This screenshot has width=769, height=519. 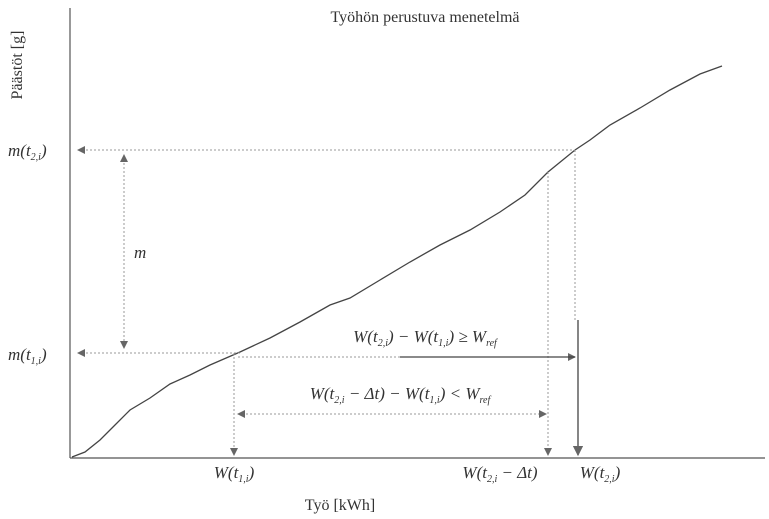 I want to click on label-text: ) ≥ W, so click(x=467, y=336).